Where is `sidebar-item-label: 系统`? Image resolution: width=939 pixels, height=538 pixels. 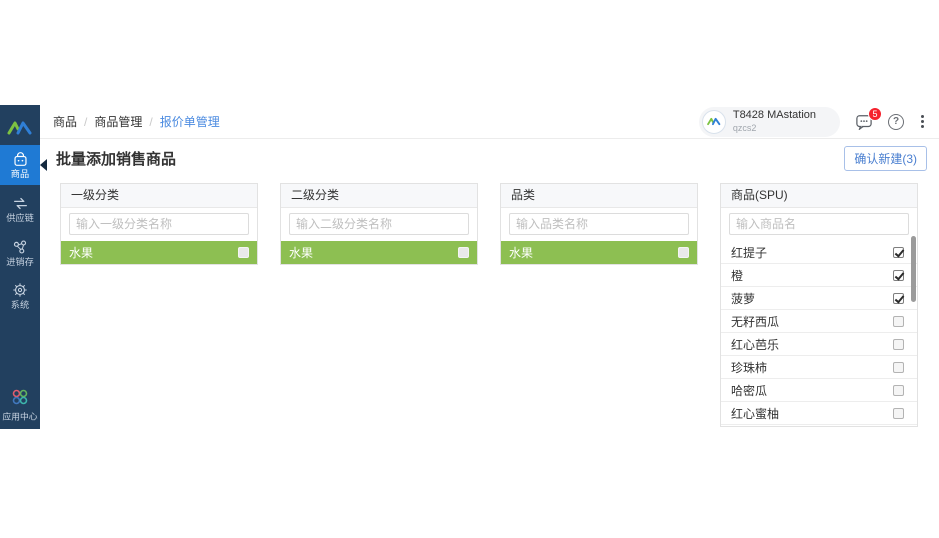 sidebar-item-label: 系统 is located at coordinates (20, 305).